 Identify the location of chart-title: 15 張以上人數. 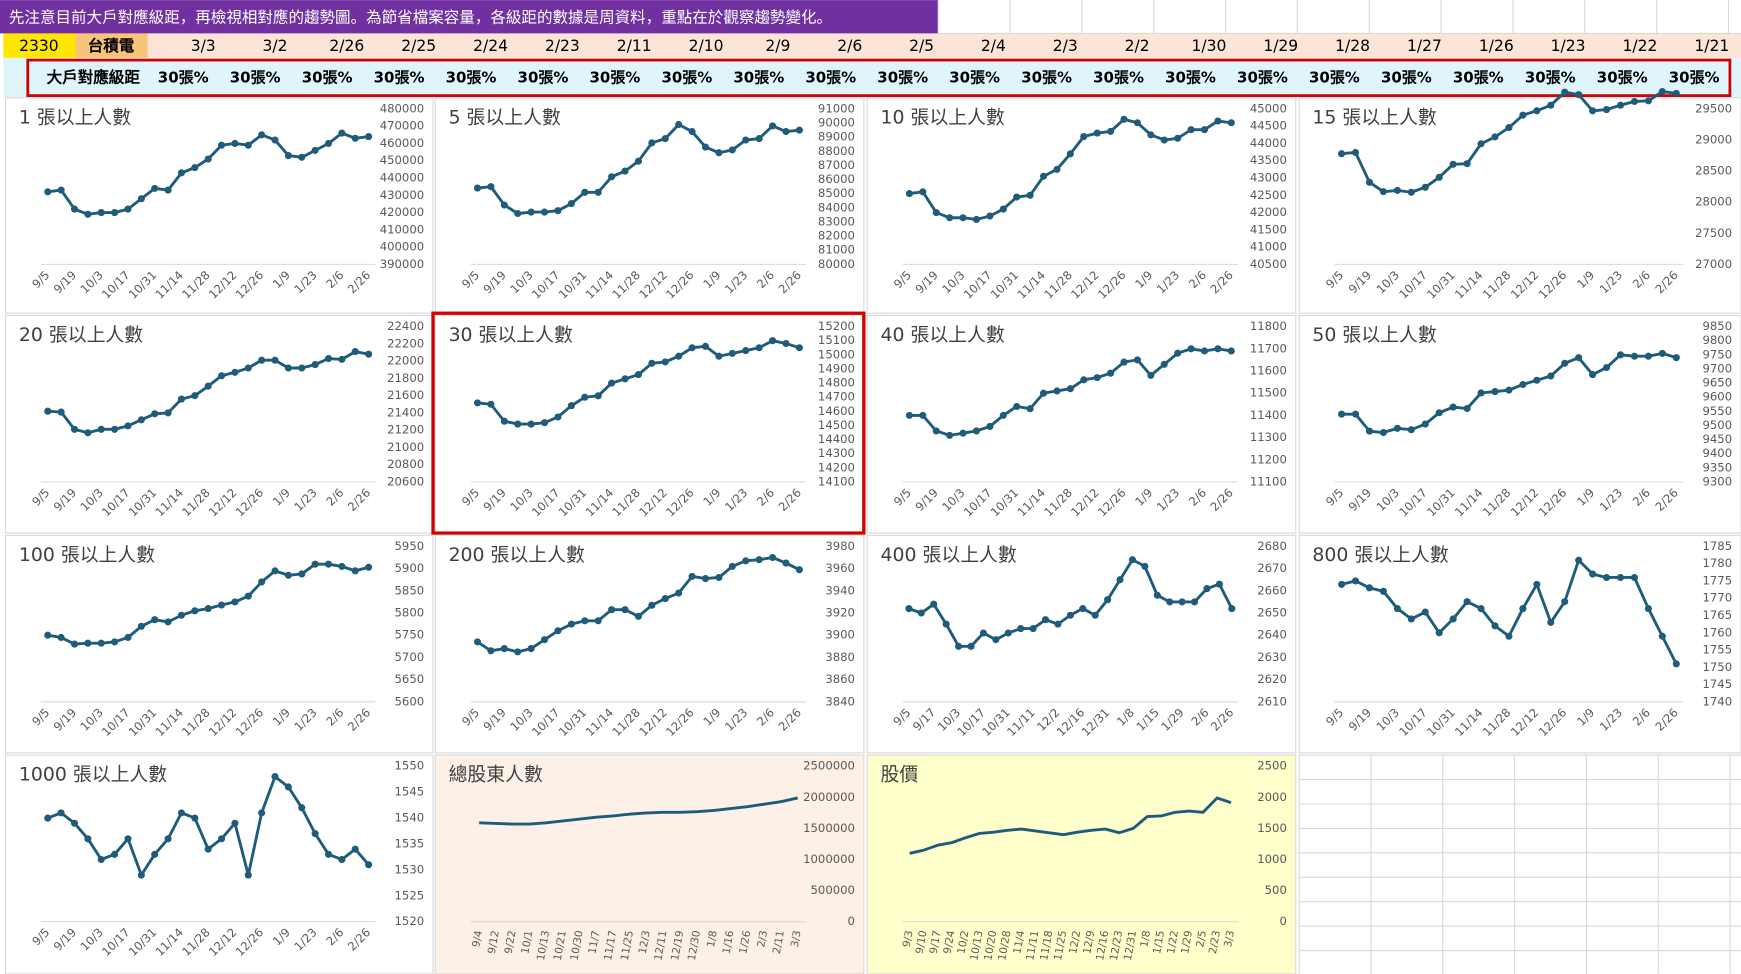
(1374, 117).